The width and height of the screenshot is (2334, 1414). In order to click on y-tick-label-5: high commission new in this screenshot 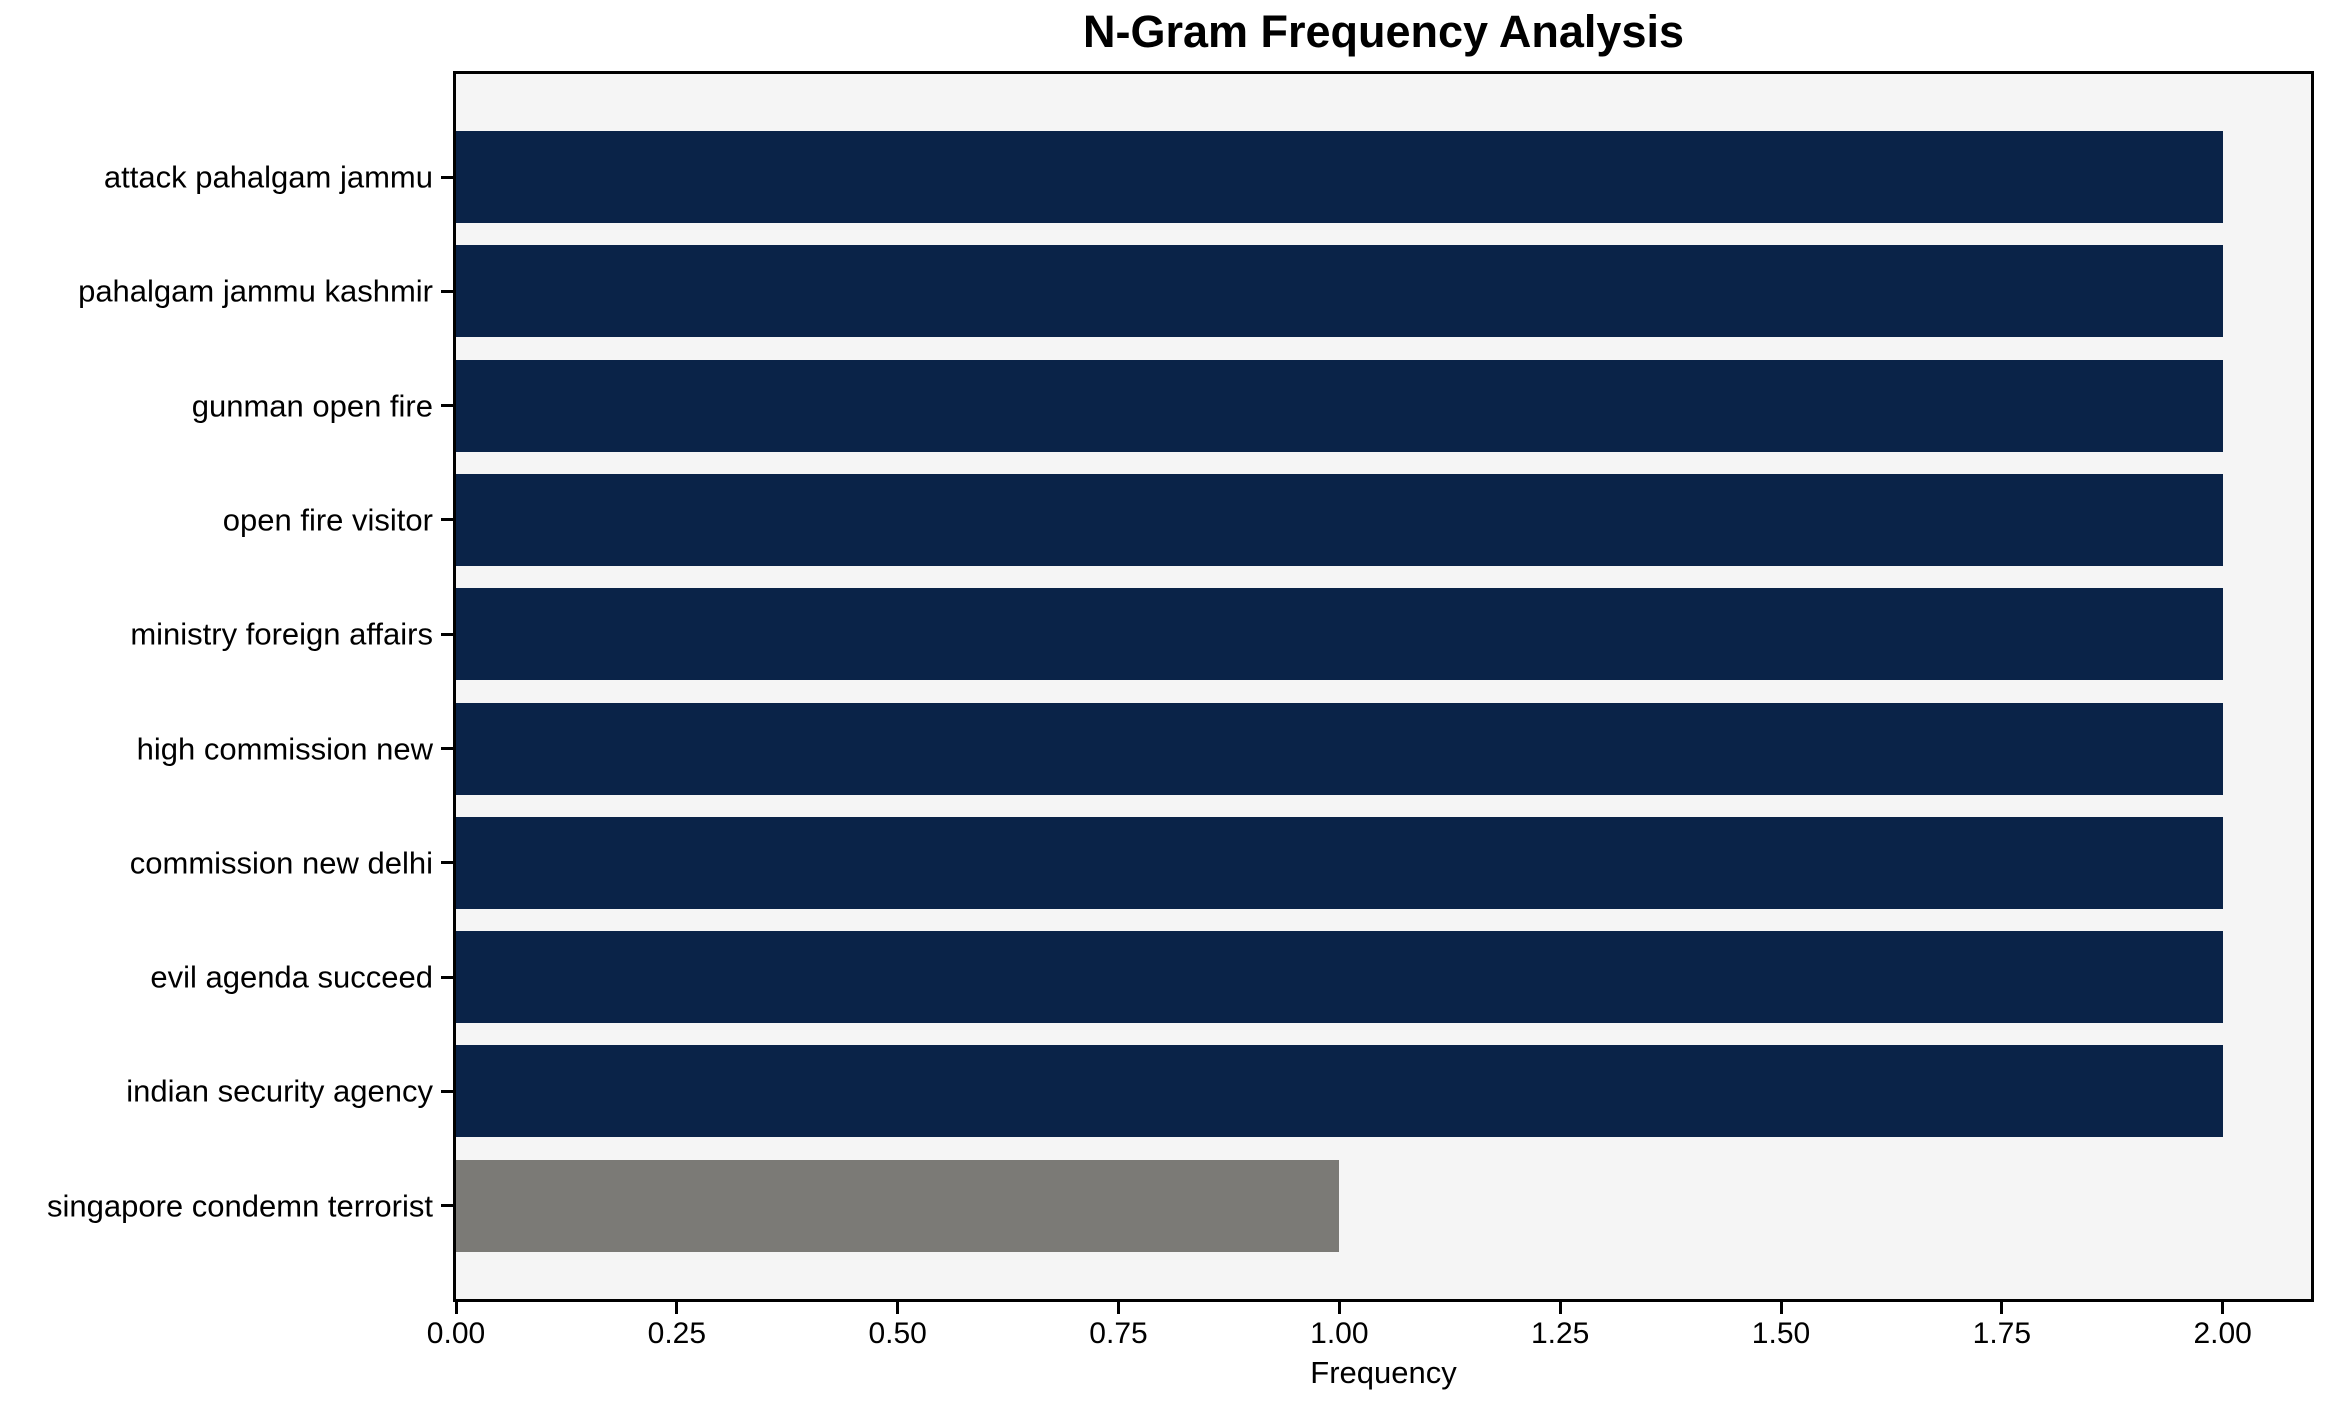, I will do `click(284, 748)`.